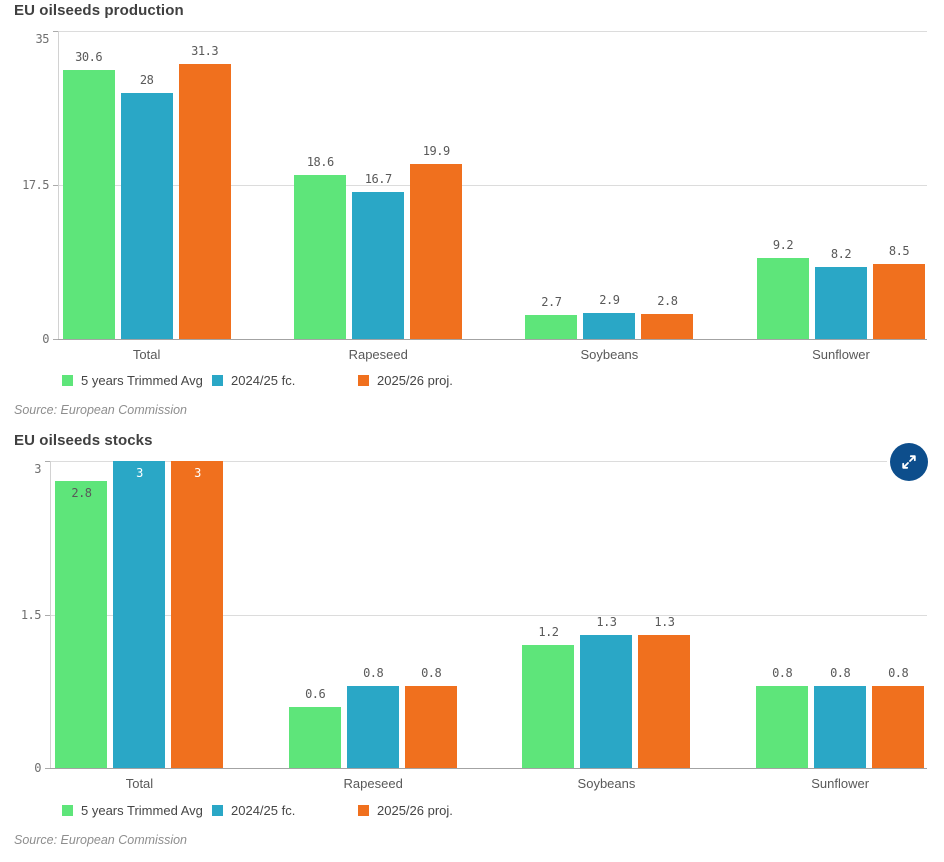 This screenshot has height=862, width=944. What do you see at coordinates (35, 185) in the screenshot?
I see `y-axis-tick-label: 17.5` at bounding box center [35, 185].